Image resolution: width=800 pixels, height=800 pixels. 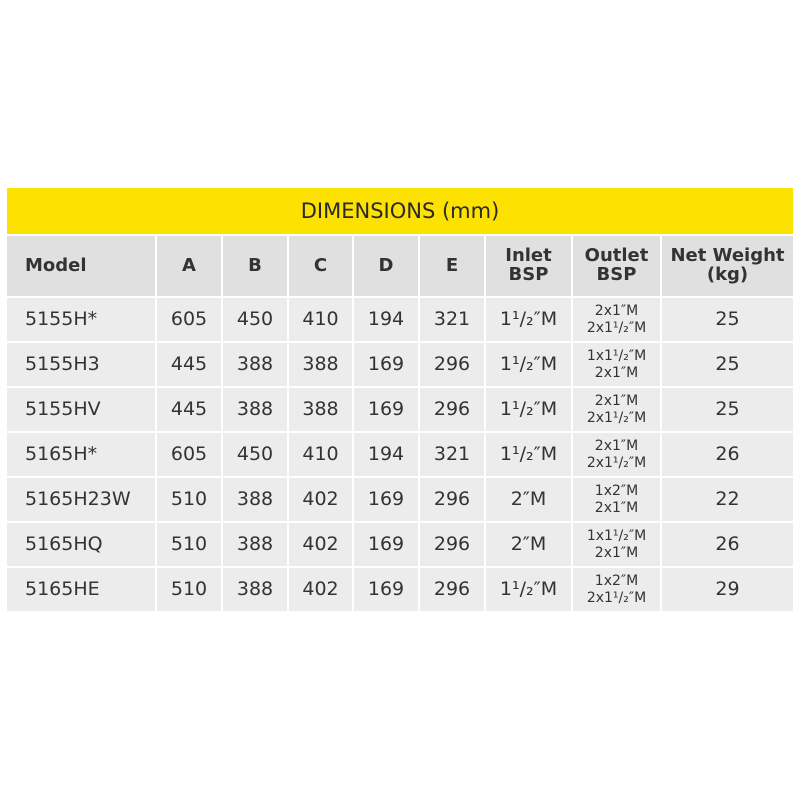 I want to click on table-cell: 1x2″M 2x1¹/₂″M, so click(x=616, y=589).